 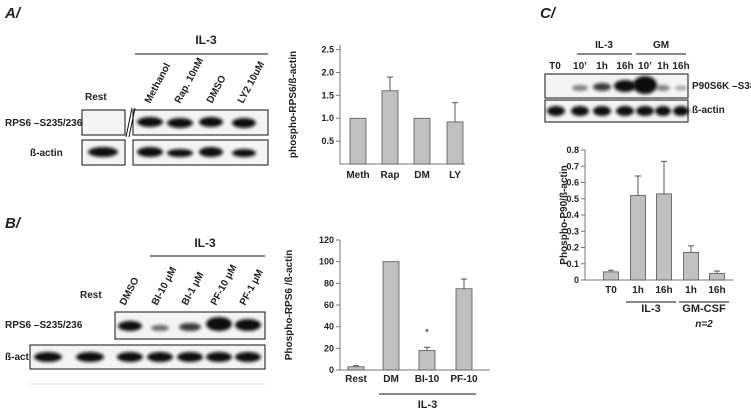 I want to click on lane-label: BI-1 μM, so click(x=193, y=288).